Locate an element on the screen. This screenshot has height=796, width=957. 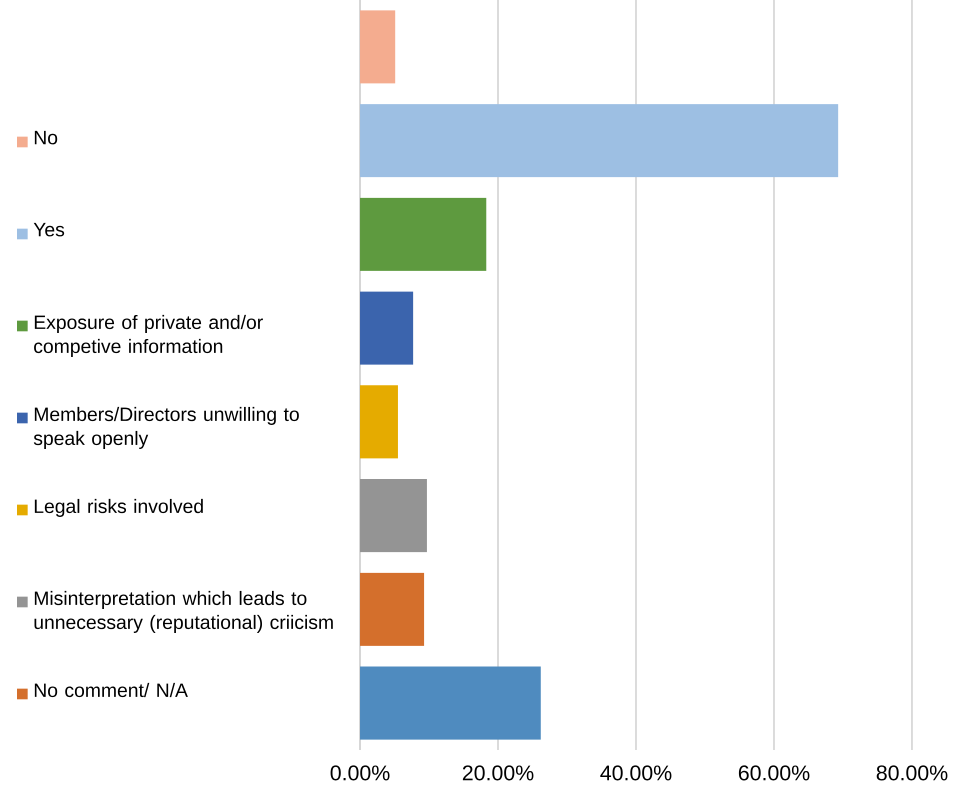
legend-label: Exposure of private and/or competive information is located at coordinates (148, 335).